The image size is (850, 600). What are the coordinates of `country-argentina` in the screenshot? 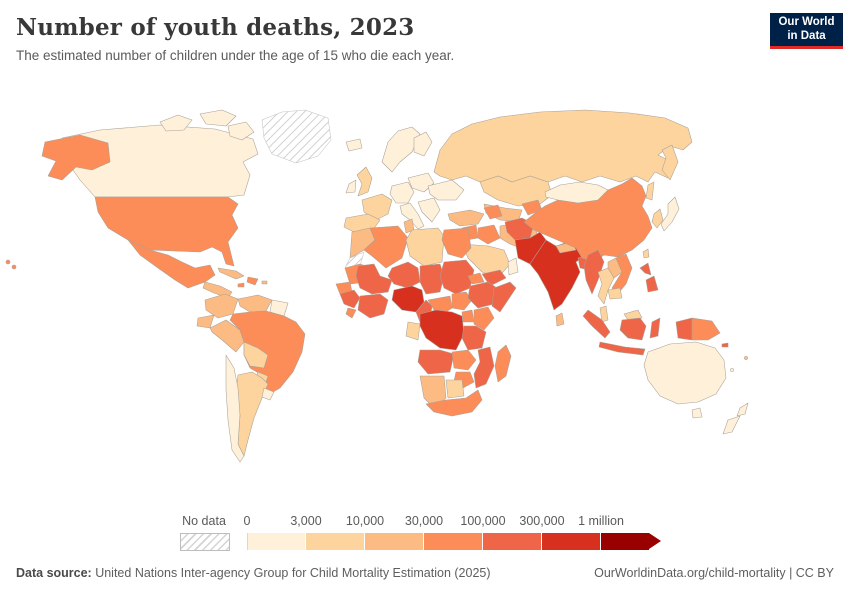 It's located at (252, 414).